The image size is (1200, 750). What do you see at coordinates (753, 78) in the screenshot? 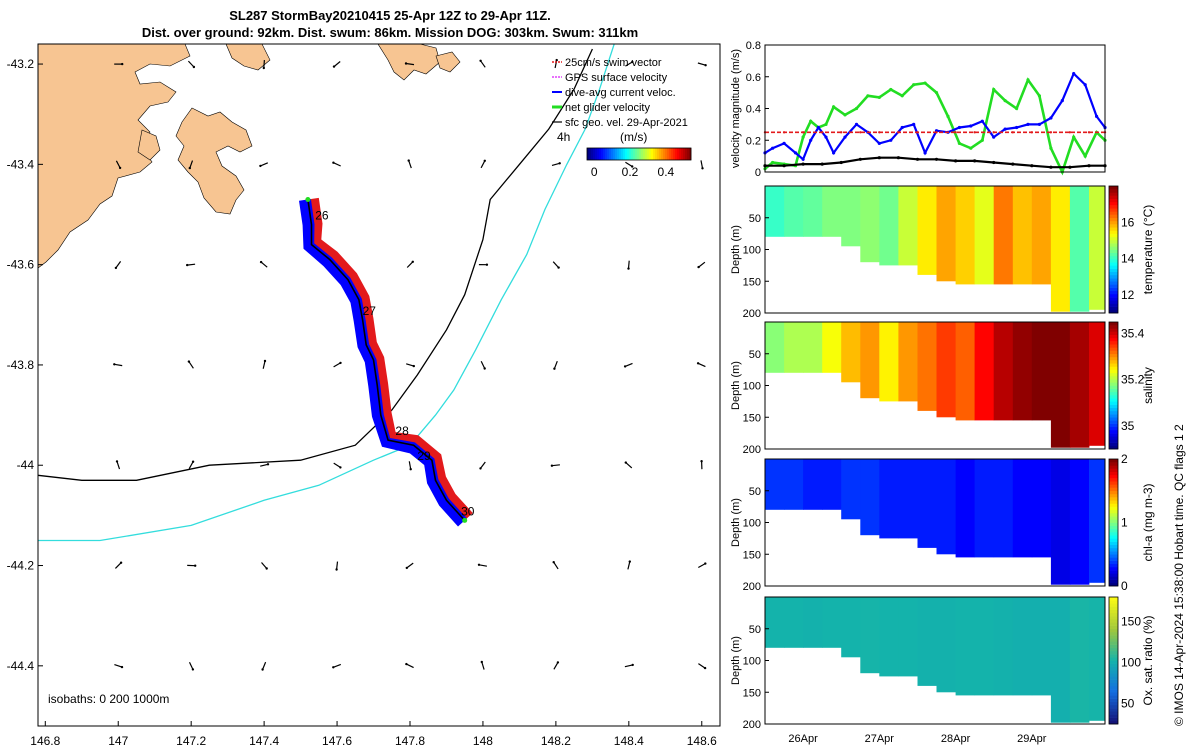
I see `velocity-y-tick-label: 0.6` at bounding box center [753, 78].